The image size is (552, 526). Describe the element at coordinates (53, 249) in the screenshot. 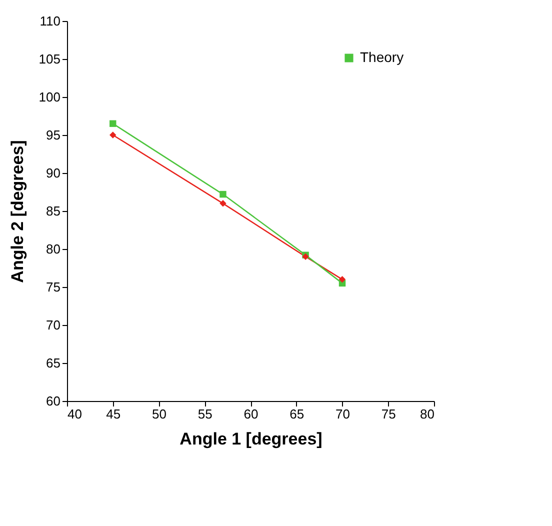

I see `y-tick-label: 80` at that location.